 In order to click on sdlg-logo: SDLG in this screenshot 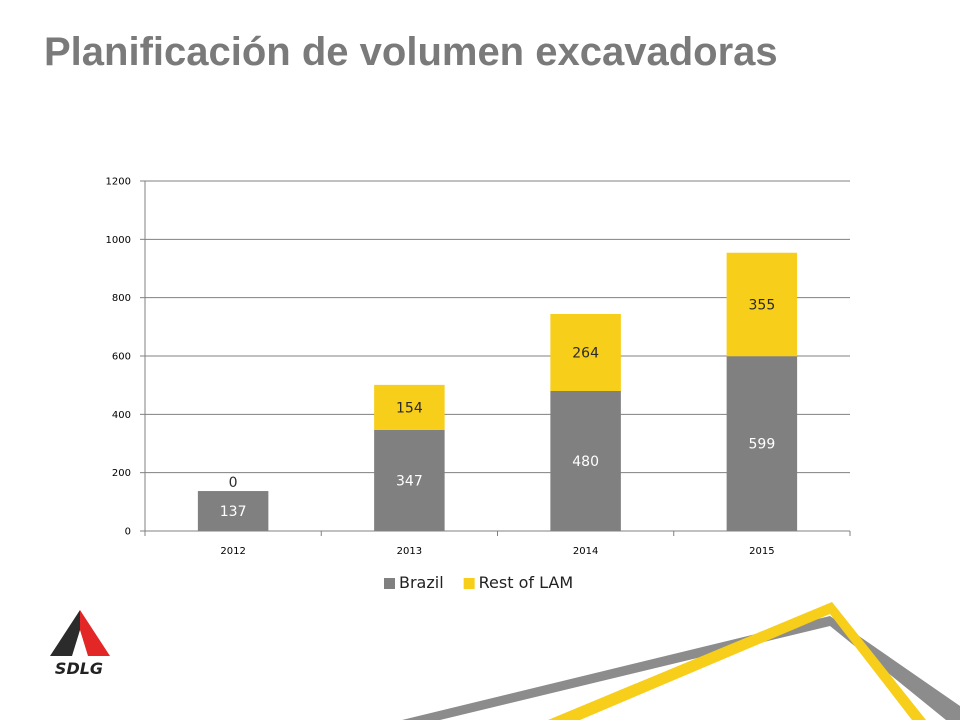, I will do `click(79, 644)`.